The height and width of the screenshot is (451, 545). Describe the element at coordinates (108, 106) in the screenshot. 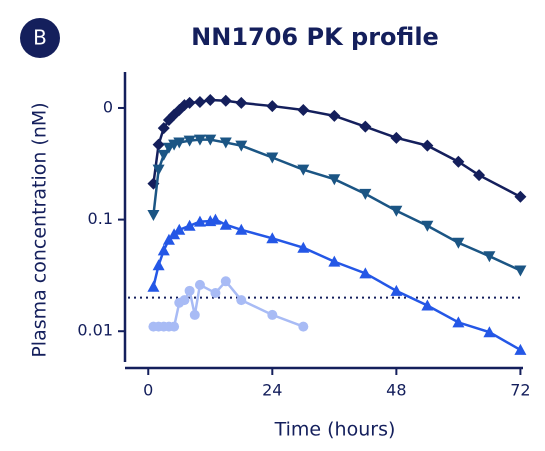

I see `y-tick-label: 0` at that location.